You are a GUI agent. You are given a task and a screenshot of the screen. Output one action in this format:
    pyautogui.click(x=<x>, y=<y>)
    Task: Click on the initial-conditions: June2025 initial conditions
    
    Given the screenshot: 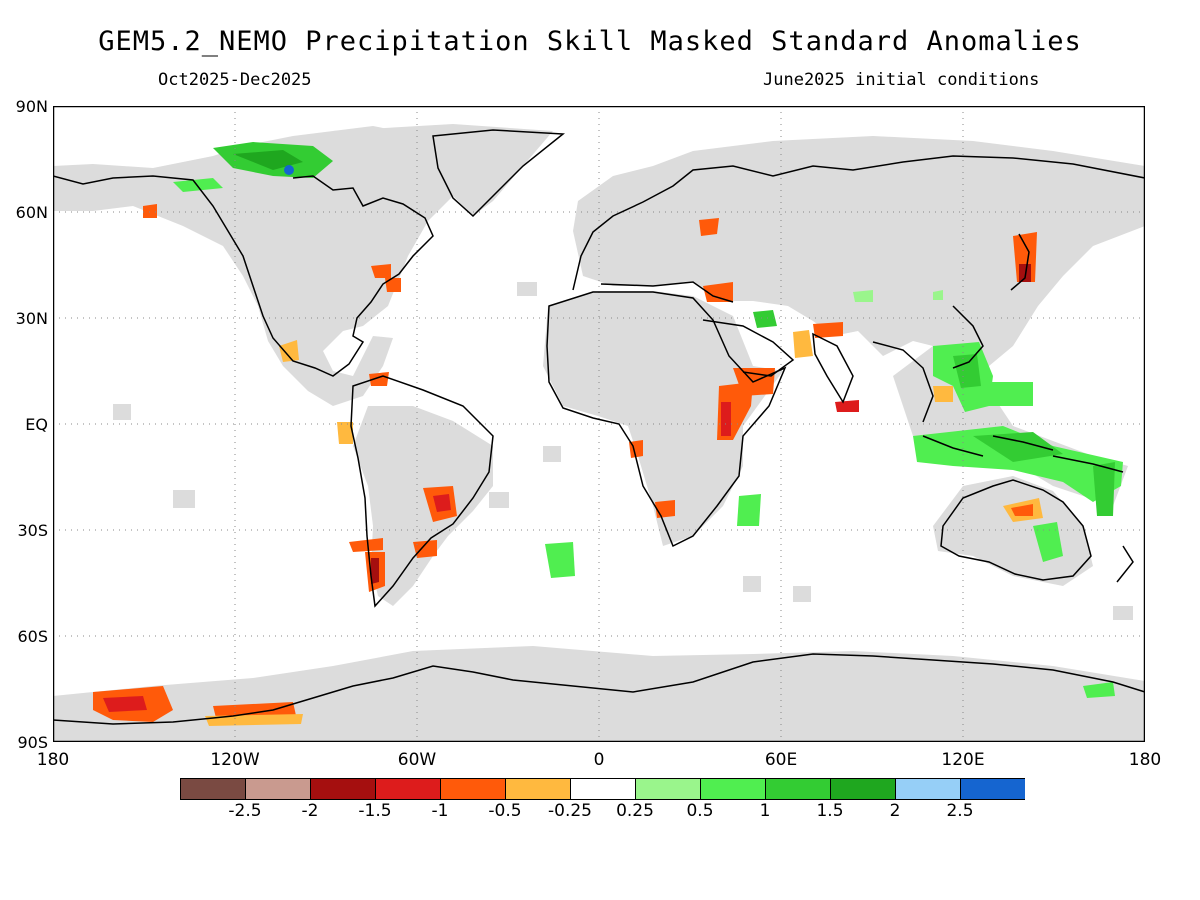 What is the action you would take?
    pyautogui.click(x=901, y=80)
    